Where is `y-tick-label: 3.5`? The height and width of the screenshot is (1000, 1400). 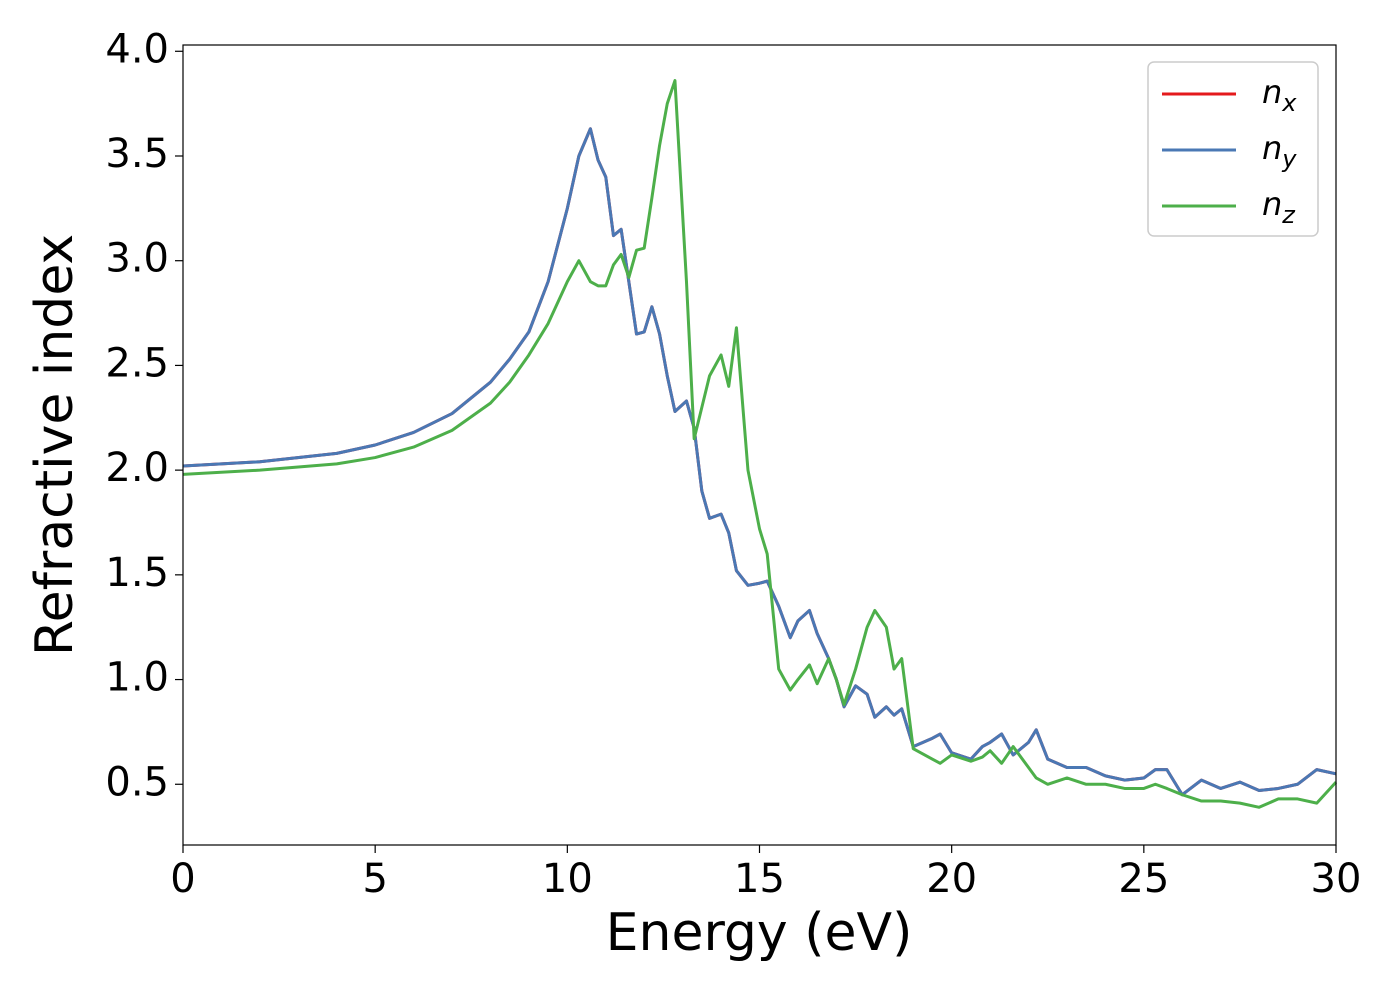 y-tick-label: 3.5 is located at coordinates (137, 154).